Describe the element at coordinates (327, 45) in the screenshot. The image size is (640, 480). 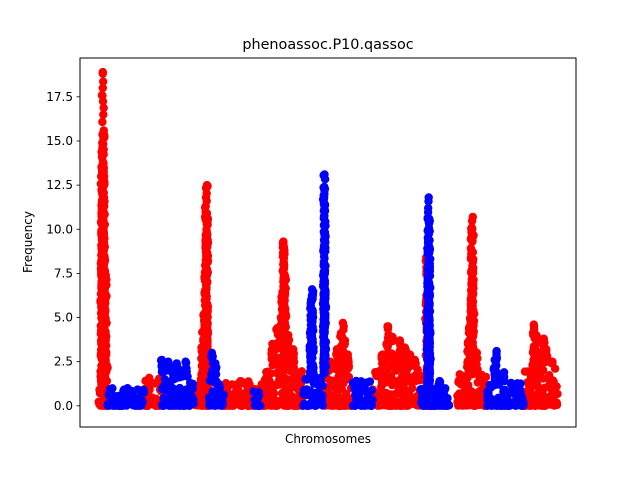
I see `chart-title: phenoassoc.P10.qassoc` at that location.